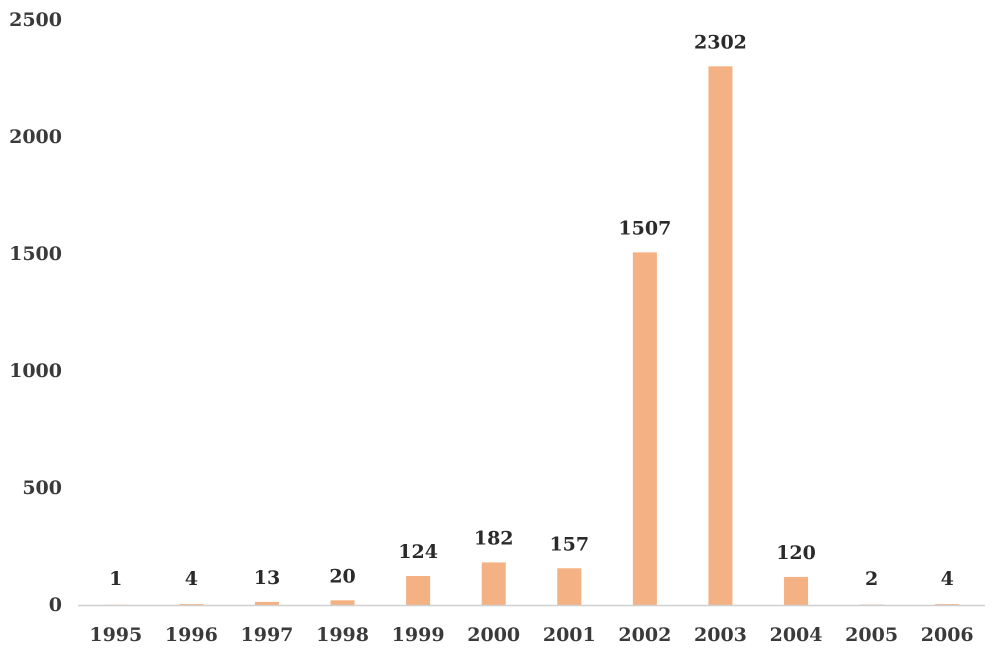  Describe the element at coordinates (267, 578) in the screenshot. I see `data-label-1997: 13` at that location.